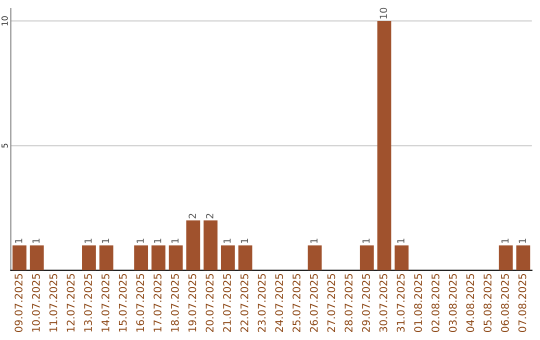 The width and height of the screenshot is (540, 340). What do you see at coordinates (53, 303) in the screenshot?
I see `x-tick-label: 11.07.2025` at bounding box center [53, 303].